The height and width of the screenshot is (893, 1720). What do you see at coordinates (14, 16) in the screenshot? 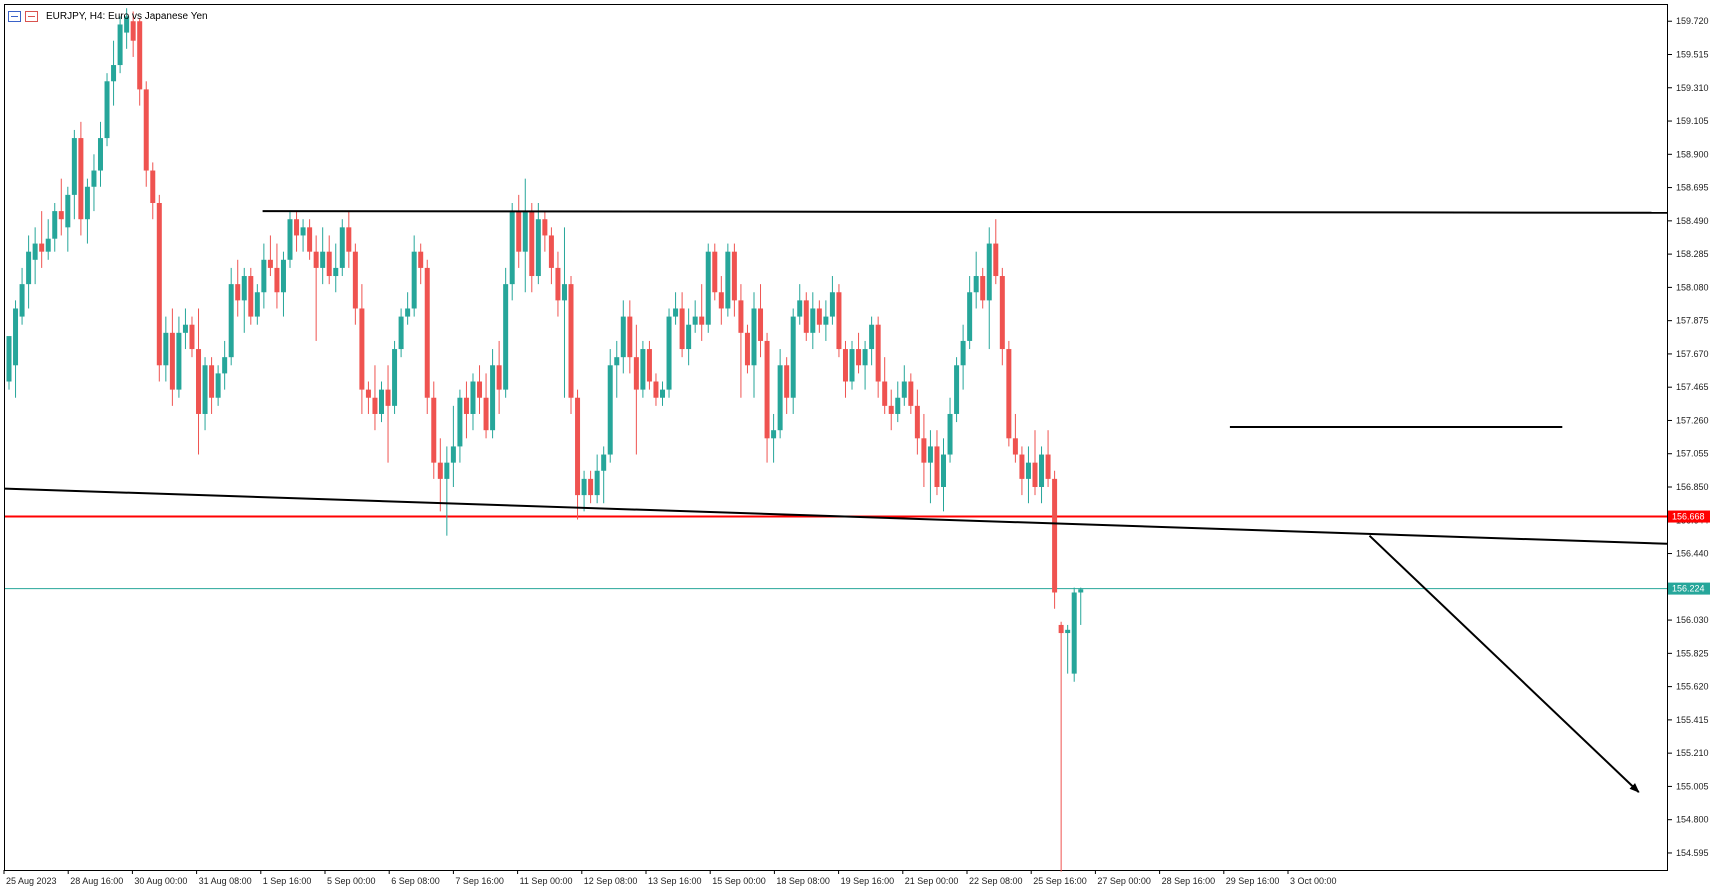
I see `chart-window-icon` at bounding box center [14, 16].